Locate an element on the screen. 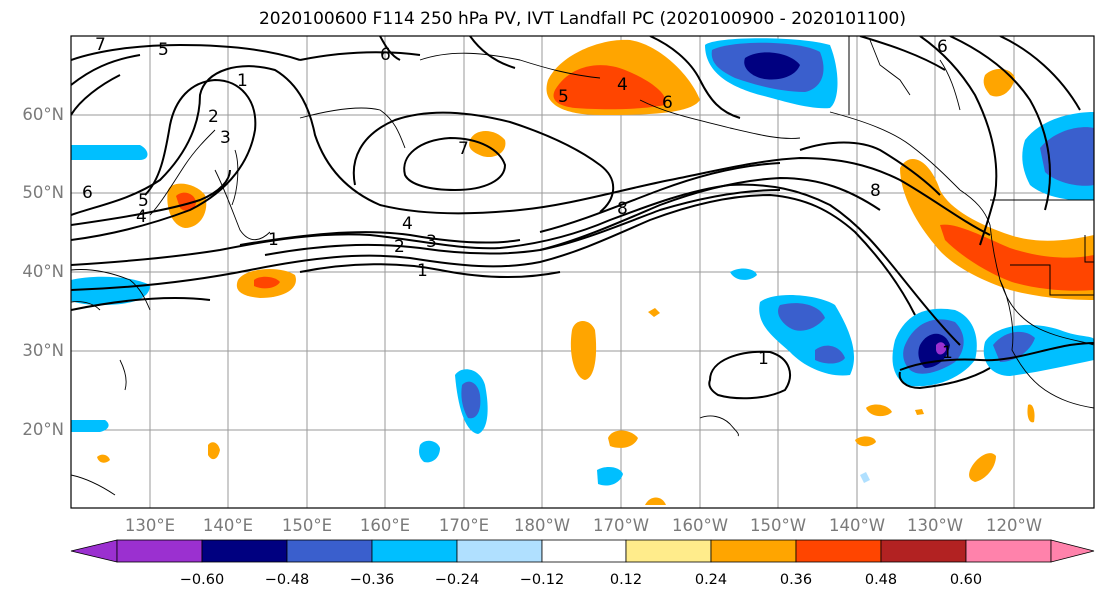 The height and width of the screenshot is (601, 1105). colorbar-tick-label: −0.60 is located at coordinates (202, 580).